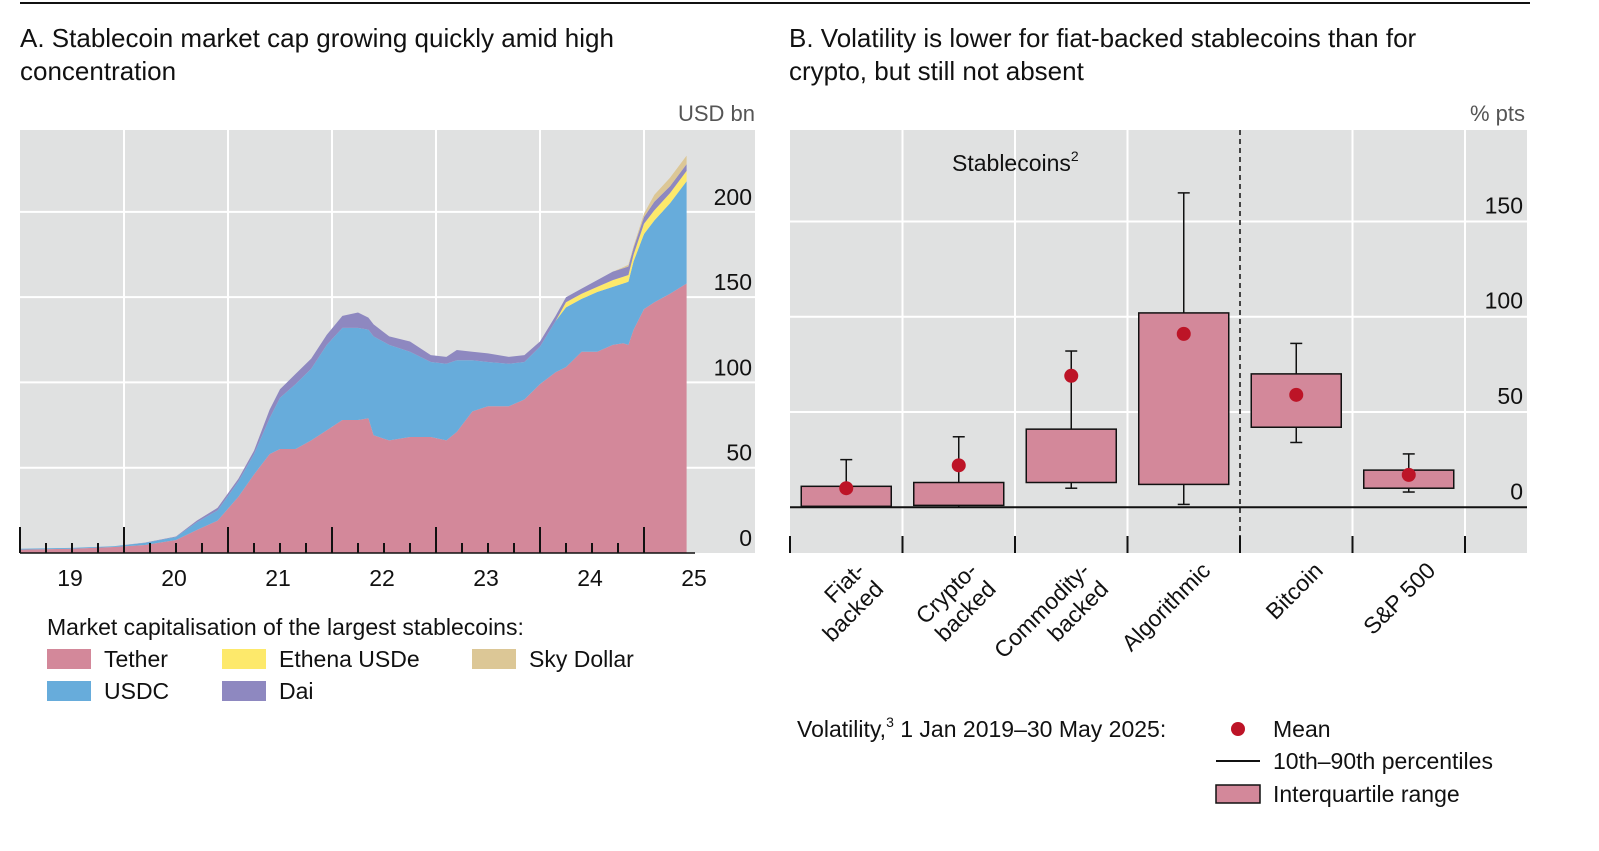  What do you see at coordinates (1497, 113) in the screenshot?
I see `panel-b-unit: % pts` at bounding box center [1497, 113].